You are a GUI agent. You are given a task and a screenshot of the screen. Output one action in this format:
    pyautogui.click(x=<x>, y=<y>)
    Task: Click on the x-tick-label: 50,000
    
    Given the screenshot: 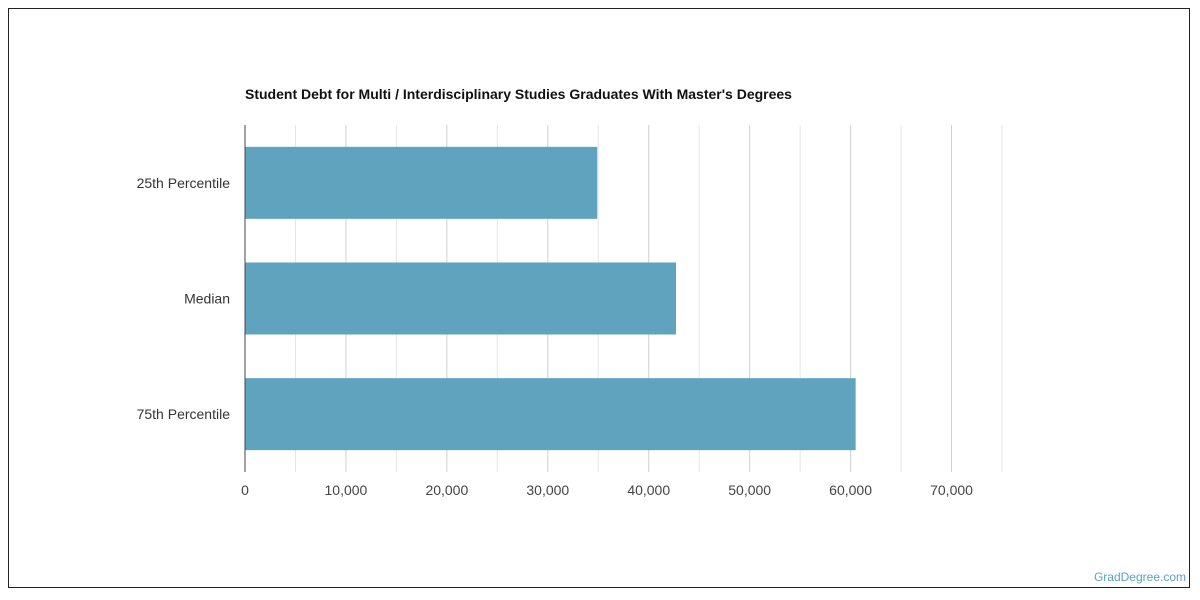 What is the action you would take?
    pyautogui.click(x=749, y=490)
    